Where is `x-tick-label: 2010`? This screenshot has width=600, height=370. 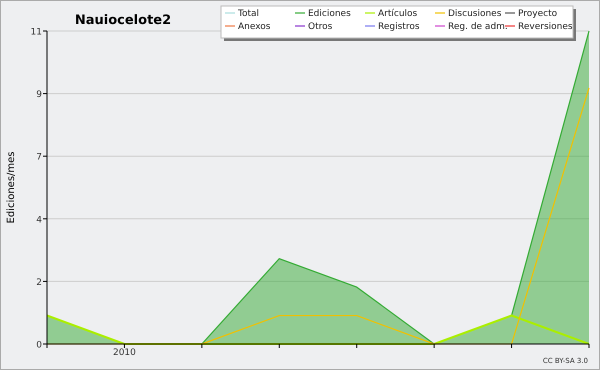
x-tick-label: 2010 is located at coordinates (124, 353).